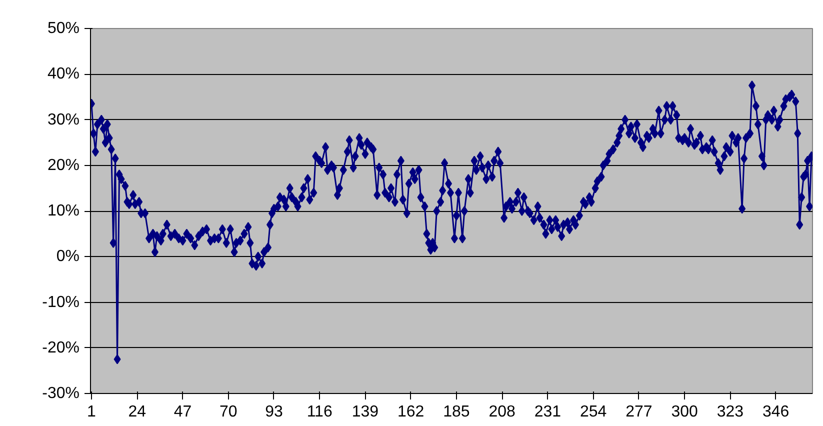 Image resolution: width=823 pixels, height=426 pixels. What do you see at coordinates (183, 412) in the screenshot?
I see `x-tick-label: 47` at bounding box center [183, 412].